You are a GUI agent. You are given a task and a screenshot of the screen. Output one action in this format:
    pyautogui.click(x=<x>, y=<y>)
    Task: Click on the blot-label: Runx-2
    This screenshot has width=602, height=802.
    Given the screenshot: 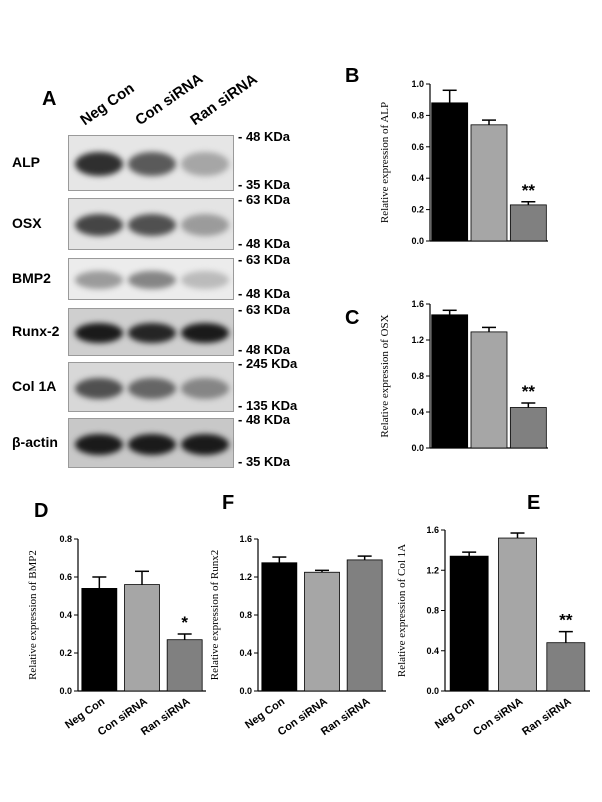 What is the action you would take?
    pyautogui.click(x=36, y=331)
    